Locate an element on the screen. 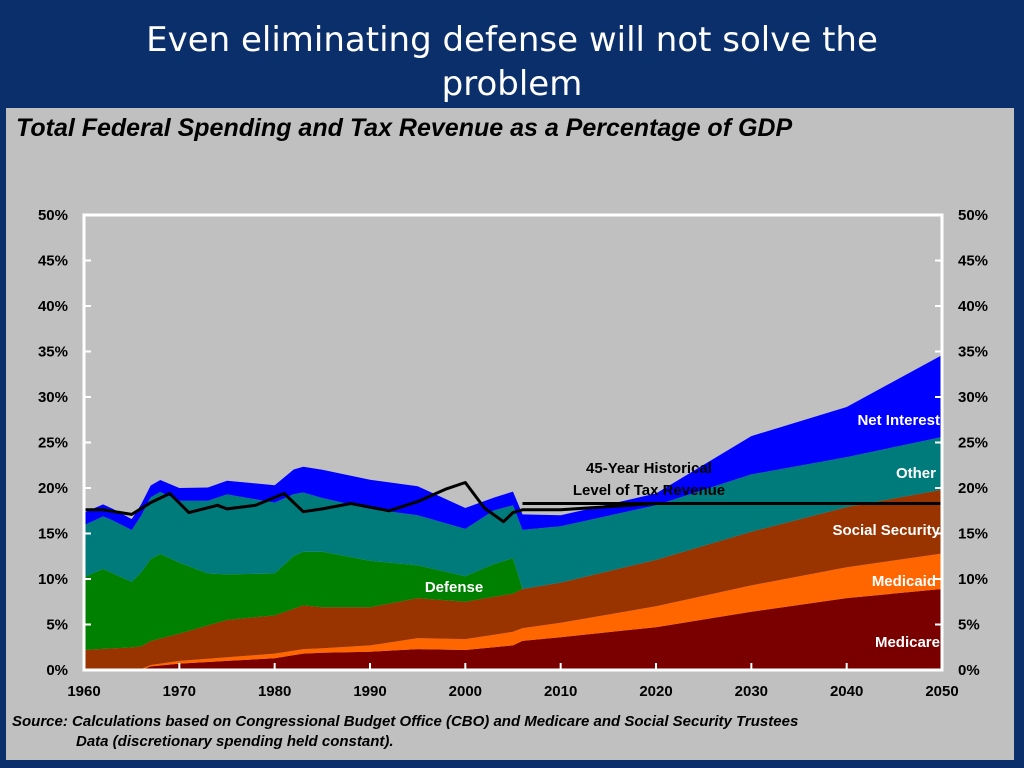 The width and height of the screenshot is (1024, 768). x-tick-label: 2020 is located at coordinates (655, 691).